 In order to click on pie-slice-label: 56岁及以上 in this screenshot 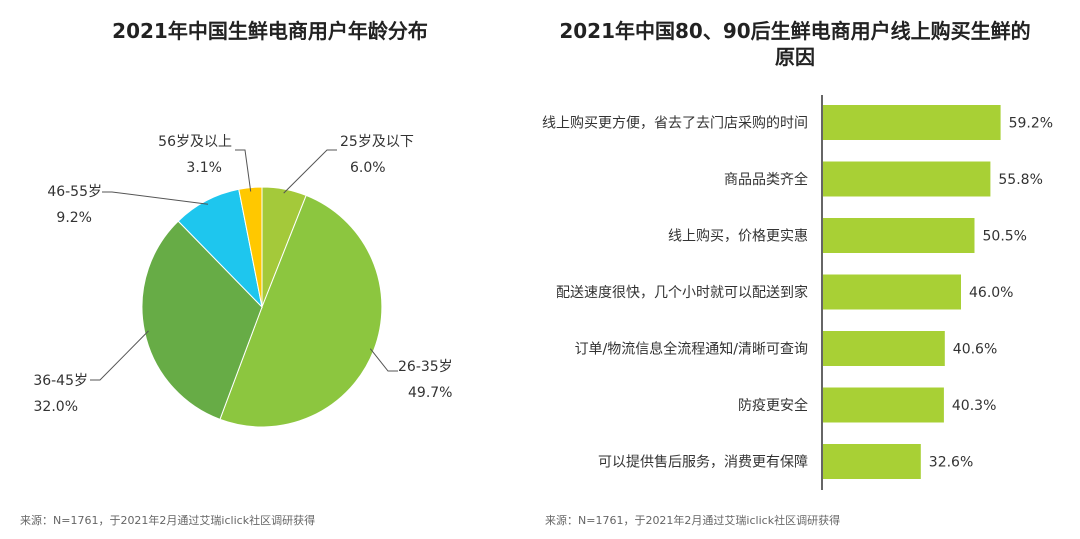, I will do `click(195, 142)`.